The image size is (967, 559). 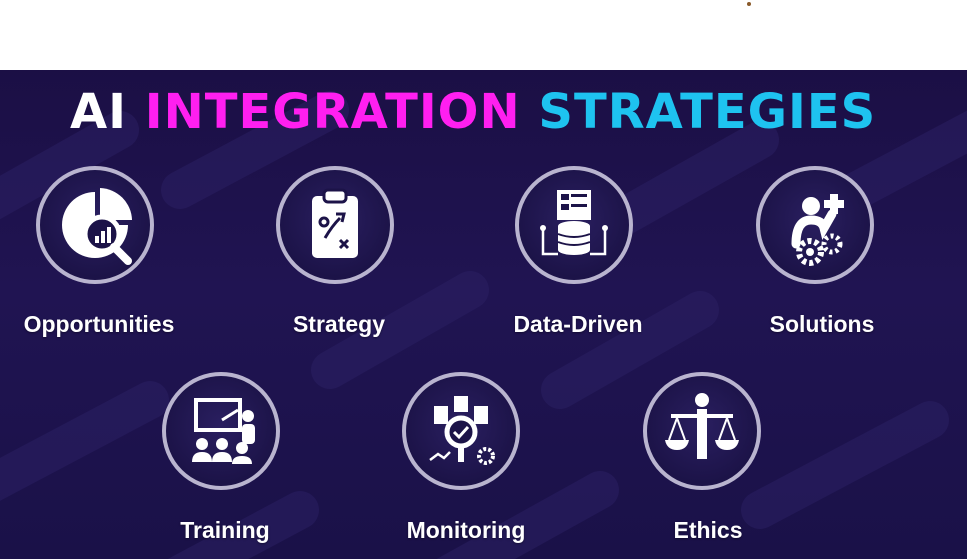 I want to click on title-word-integration: INTEGRATION, so click(x=332, y=112).